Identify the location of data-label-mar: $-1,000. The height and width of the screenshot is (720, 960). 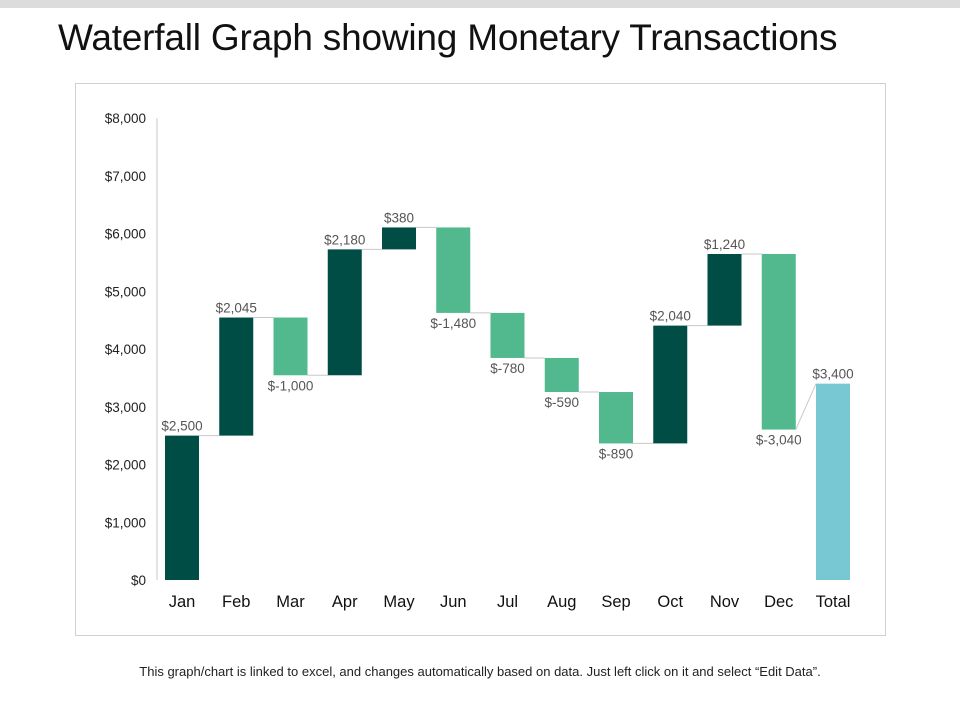
(291, 385).